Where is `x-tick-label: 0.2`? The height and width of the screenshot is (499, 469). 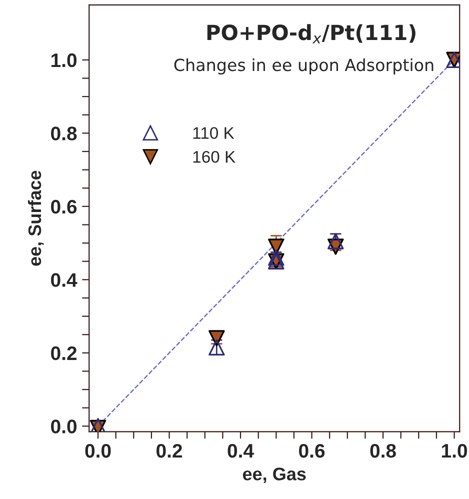 x-tick-label: 0.2 is located at coordinates (169, 451).